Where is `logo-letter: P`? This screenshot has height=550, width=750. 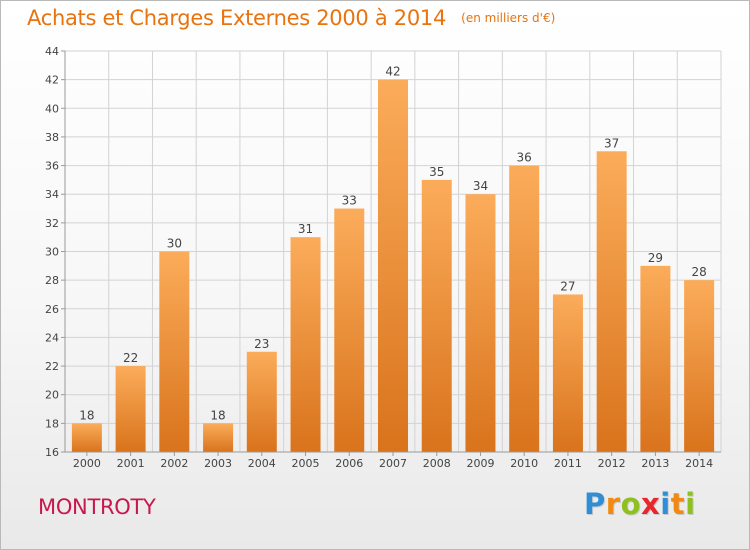
logo-letter: P is located at coordinates (595, 504).